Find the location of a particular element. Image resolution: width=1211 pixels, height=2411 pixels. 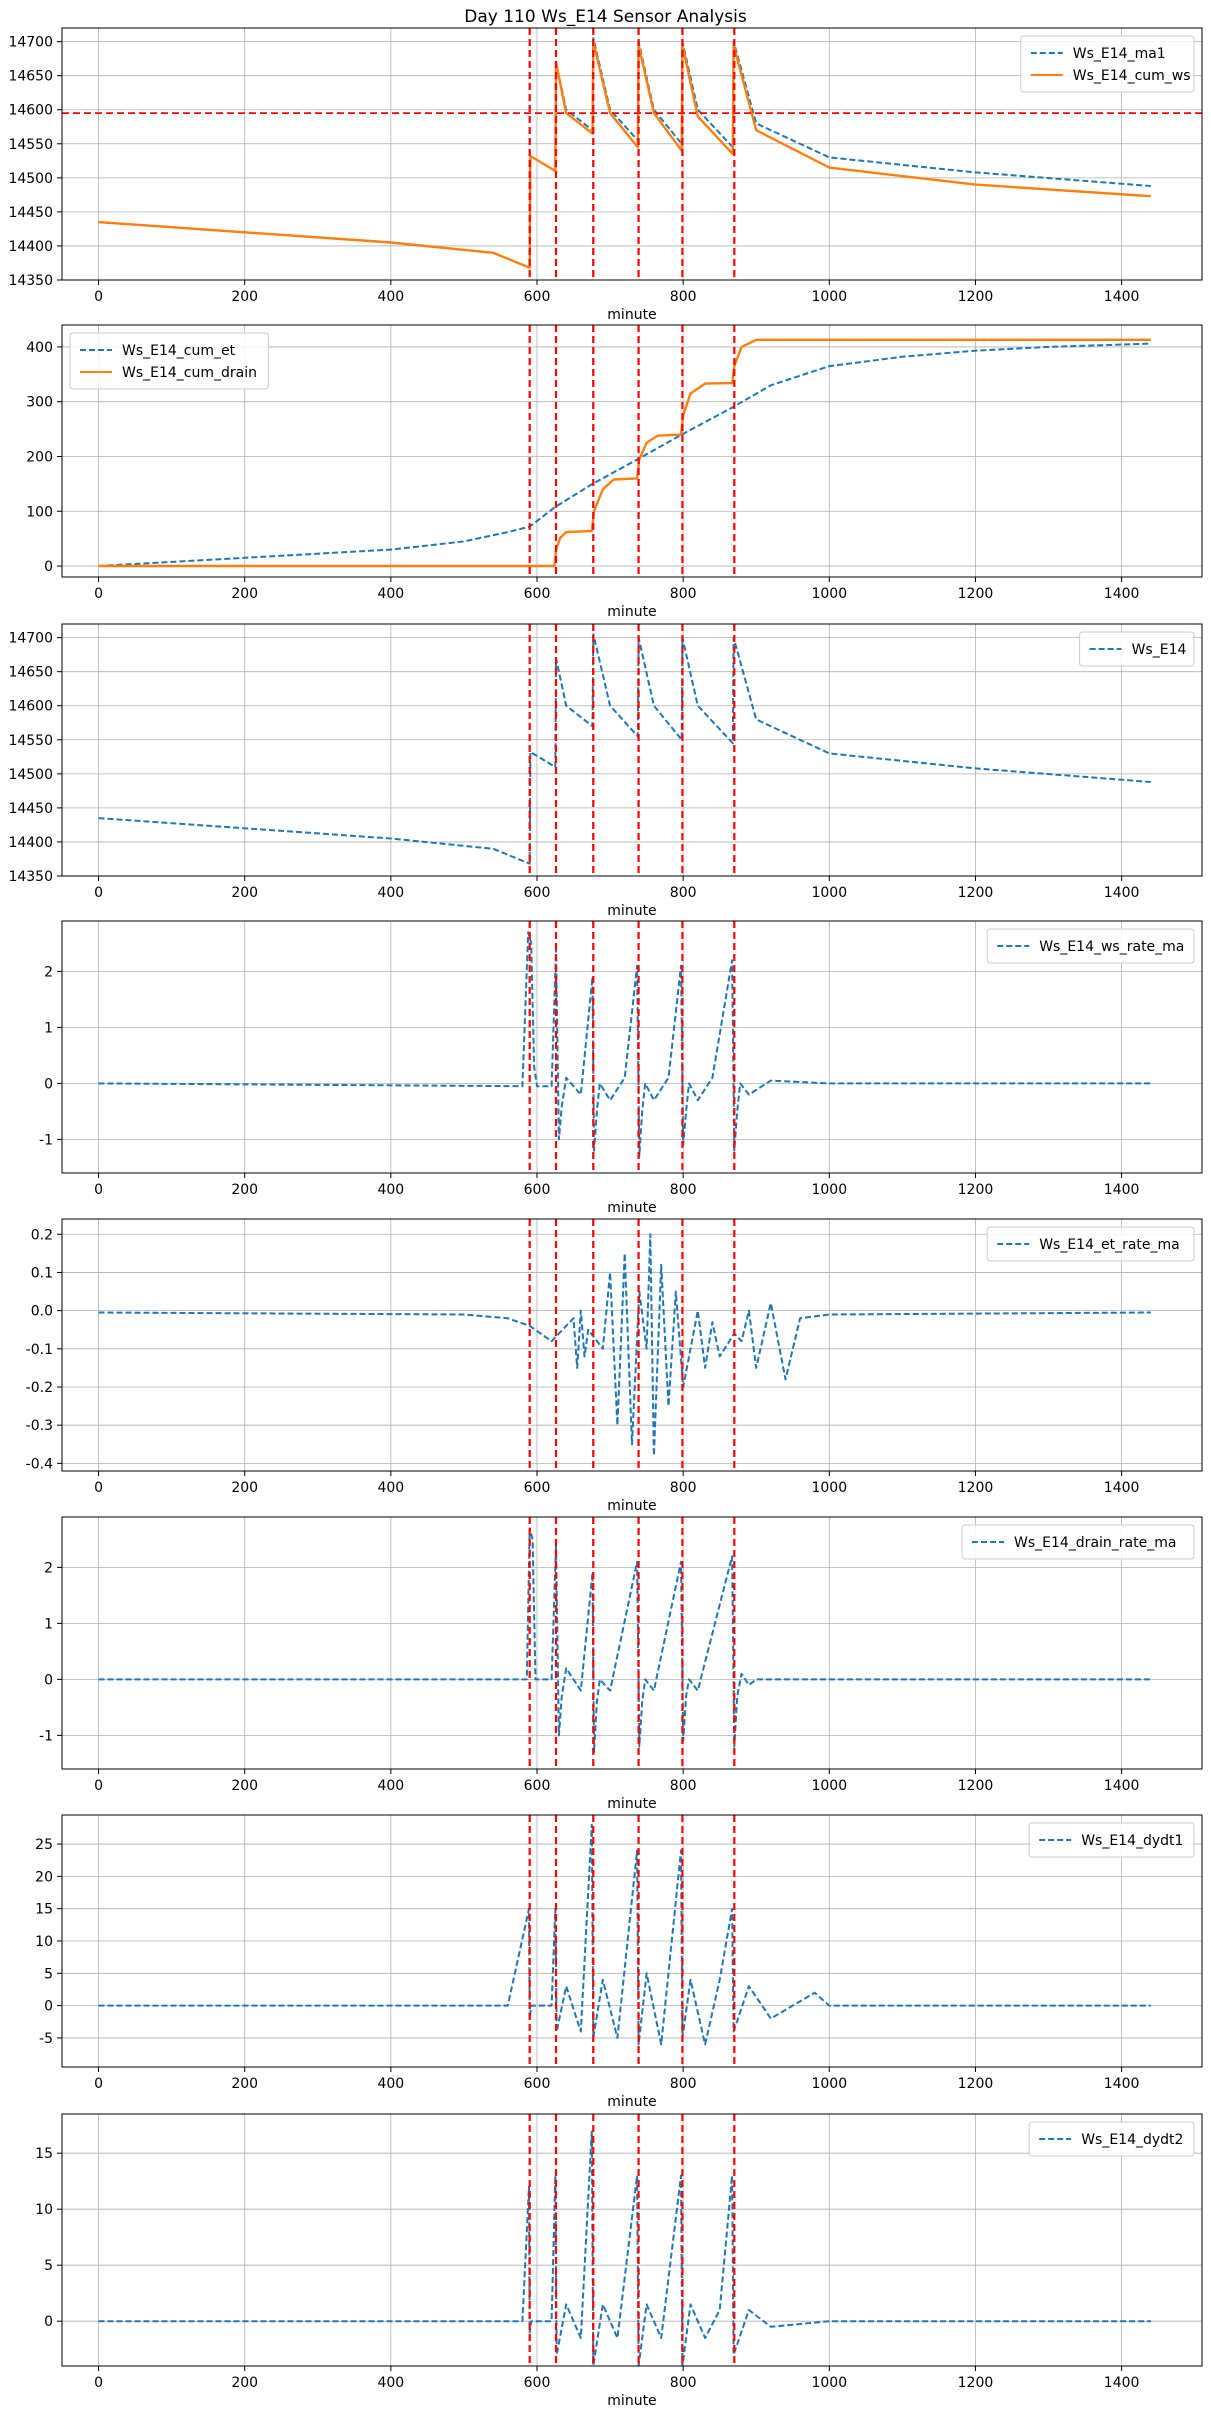

y-tick-label: 14650 is located at coordinates (30, 673).